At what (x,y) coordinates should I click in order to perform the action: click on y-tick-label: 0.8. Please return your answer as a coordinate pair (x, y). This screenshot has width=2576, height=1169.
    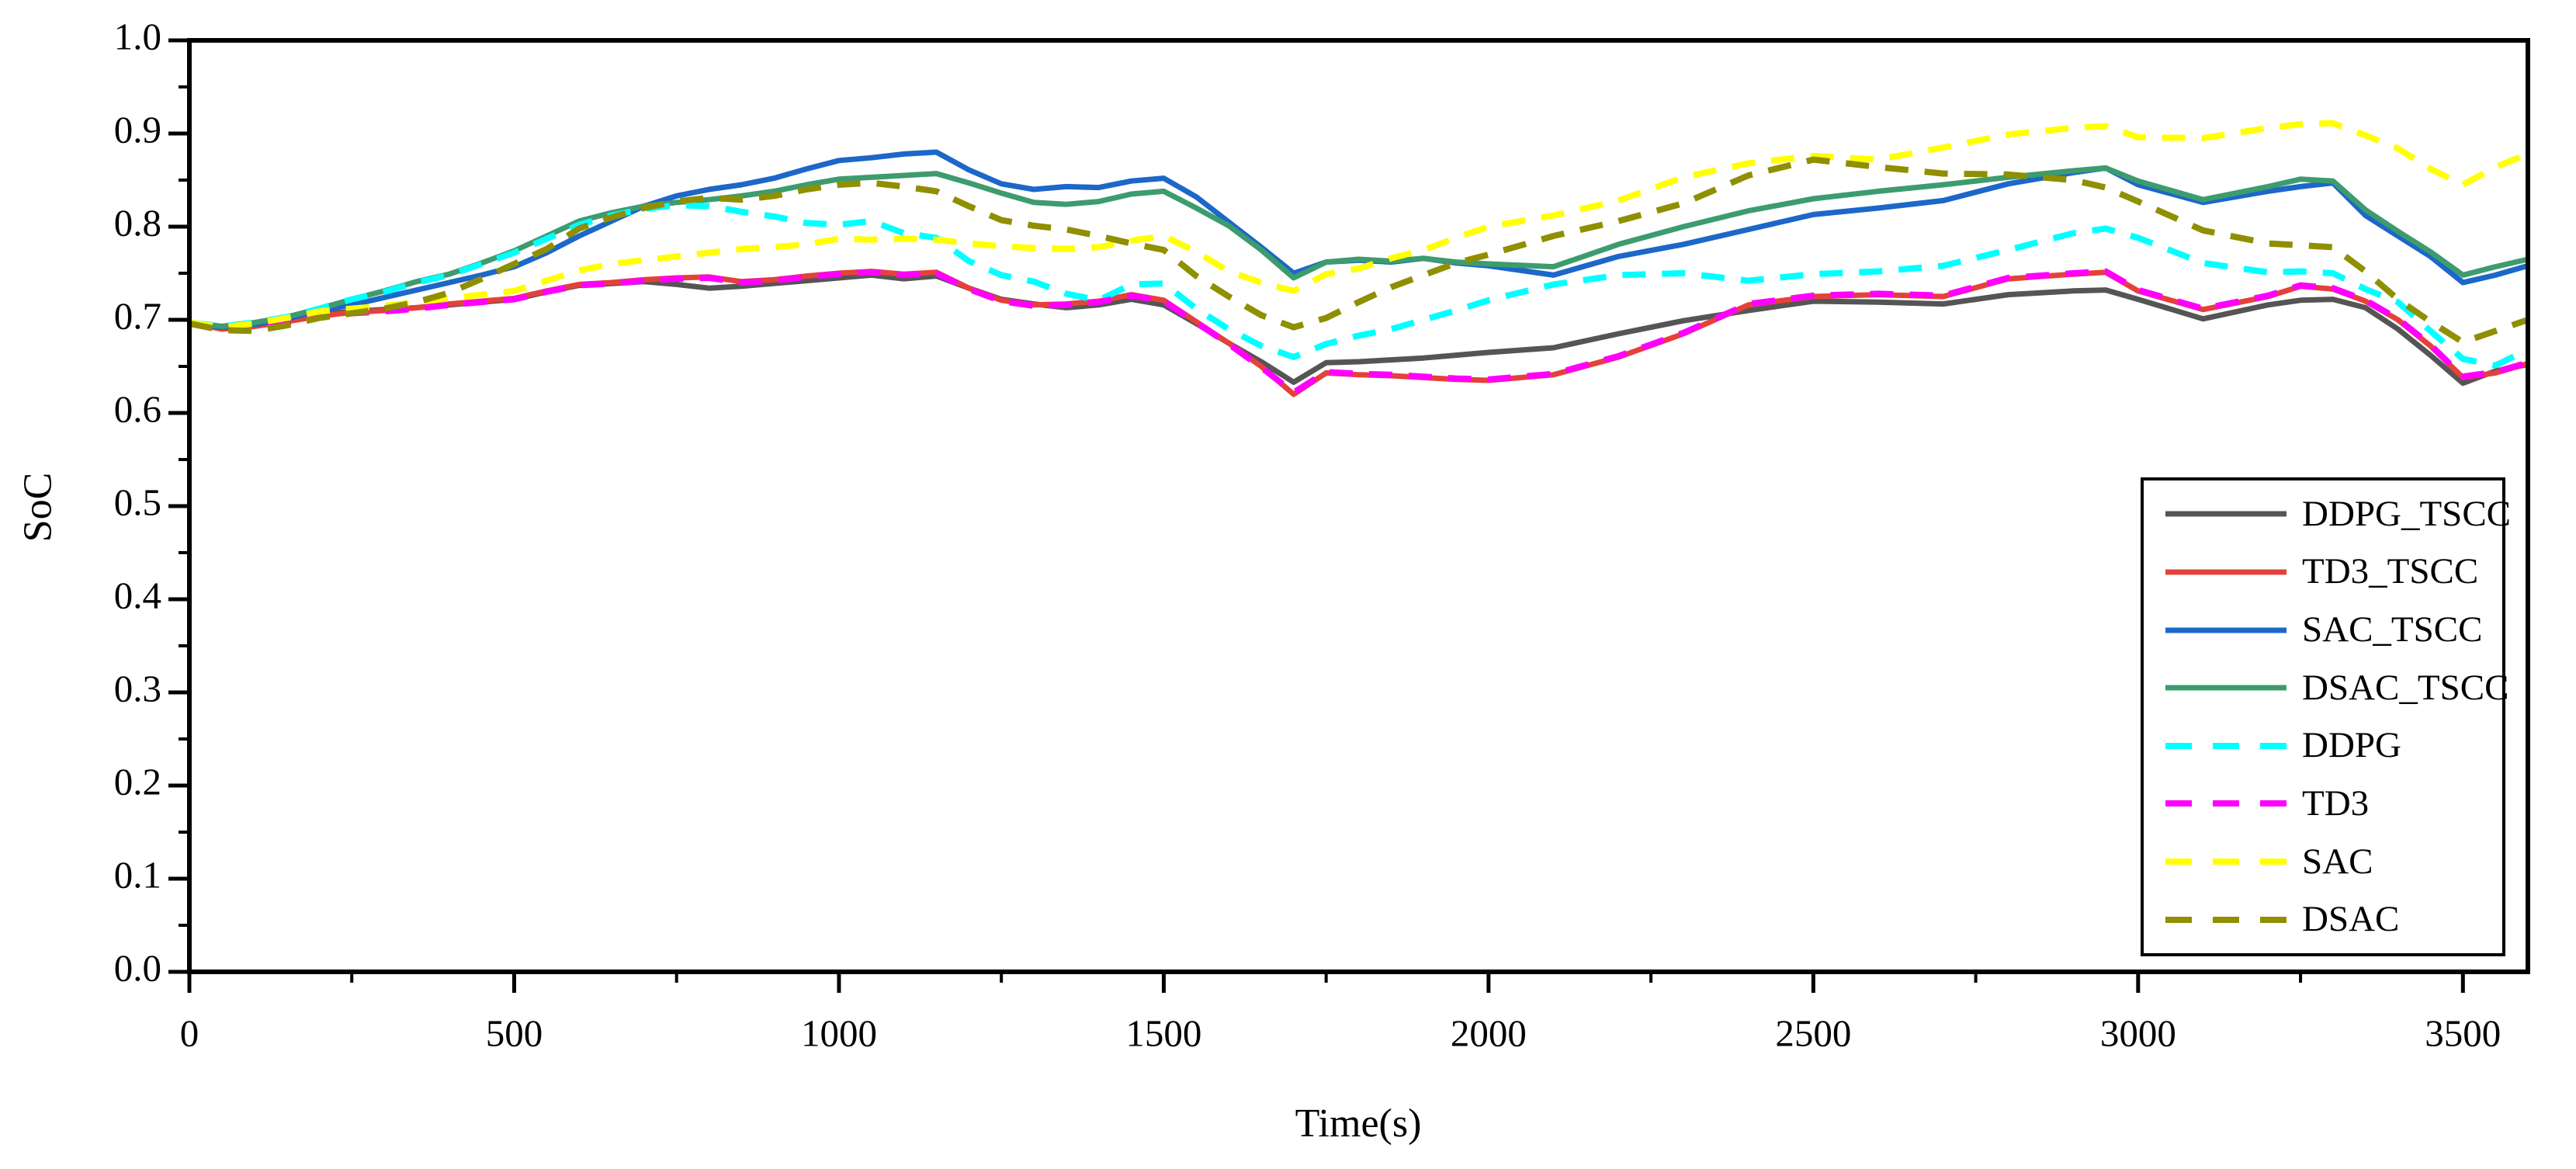
    Looking at the image, I should click on (137, 222).